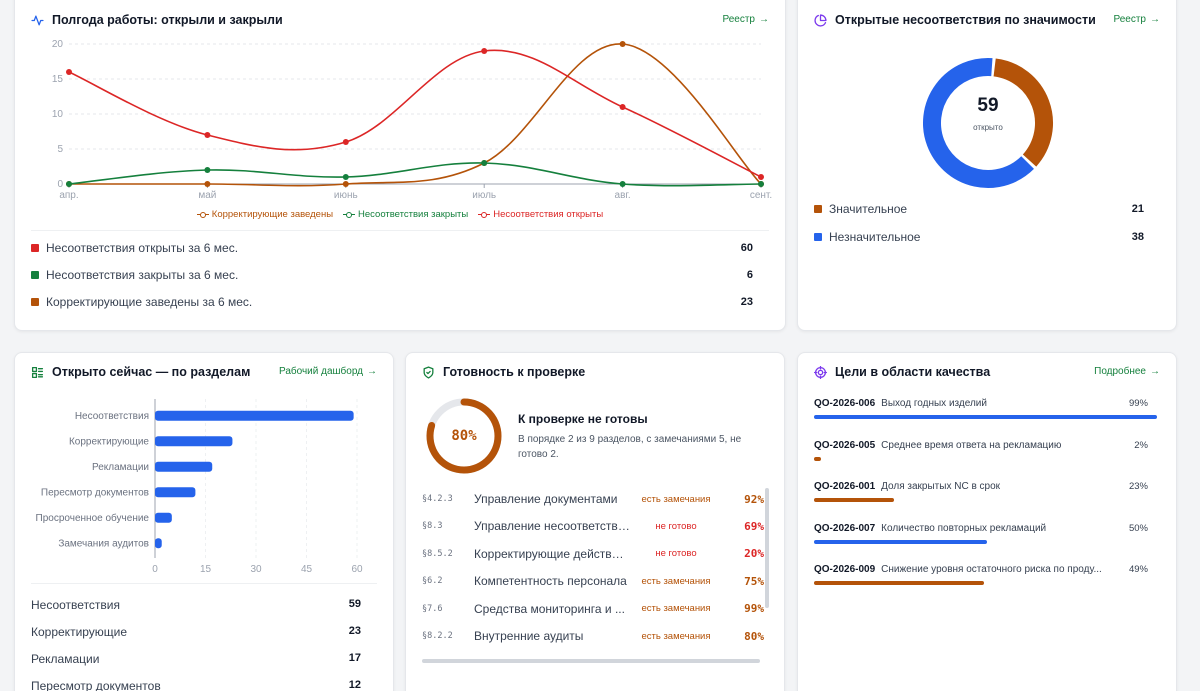  What do you see at coordinates (754, 636) in the screenshot?
I see `section-percent: 80%` at bounding box center [754, 636].